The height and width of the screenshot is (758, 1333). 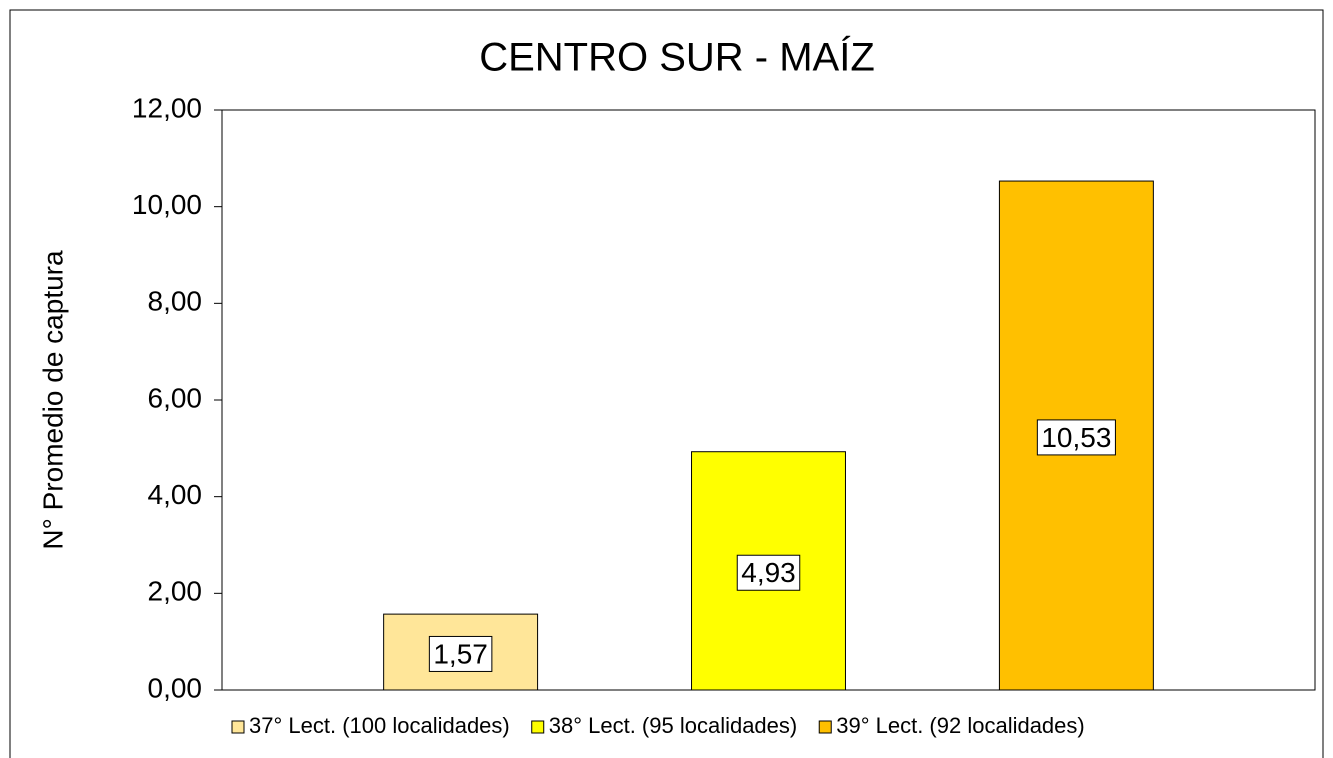 What do you see at coordinates (960, 725) in the screenshot?
I see `legend-label: 39° Lect. (92 localidades)` at bounding box center [960, 725].